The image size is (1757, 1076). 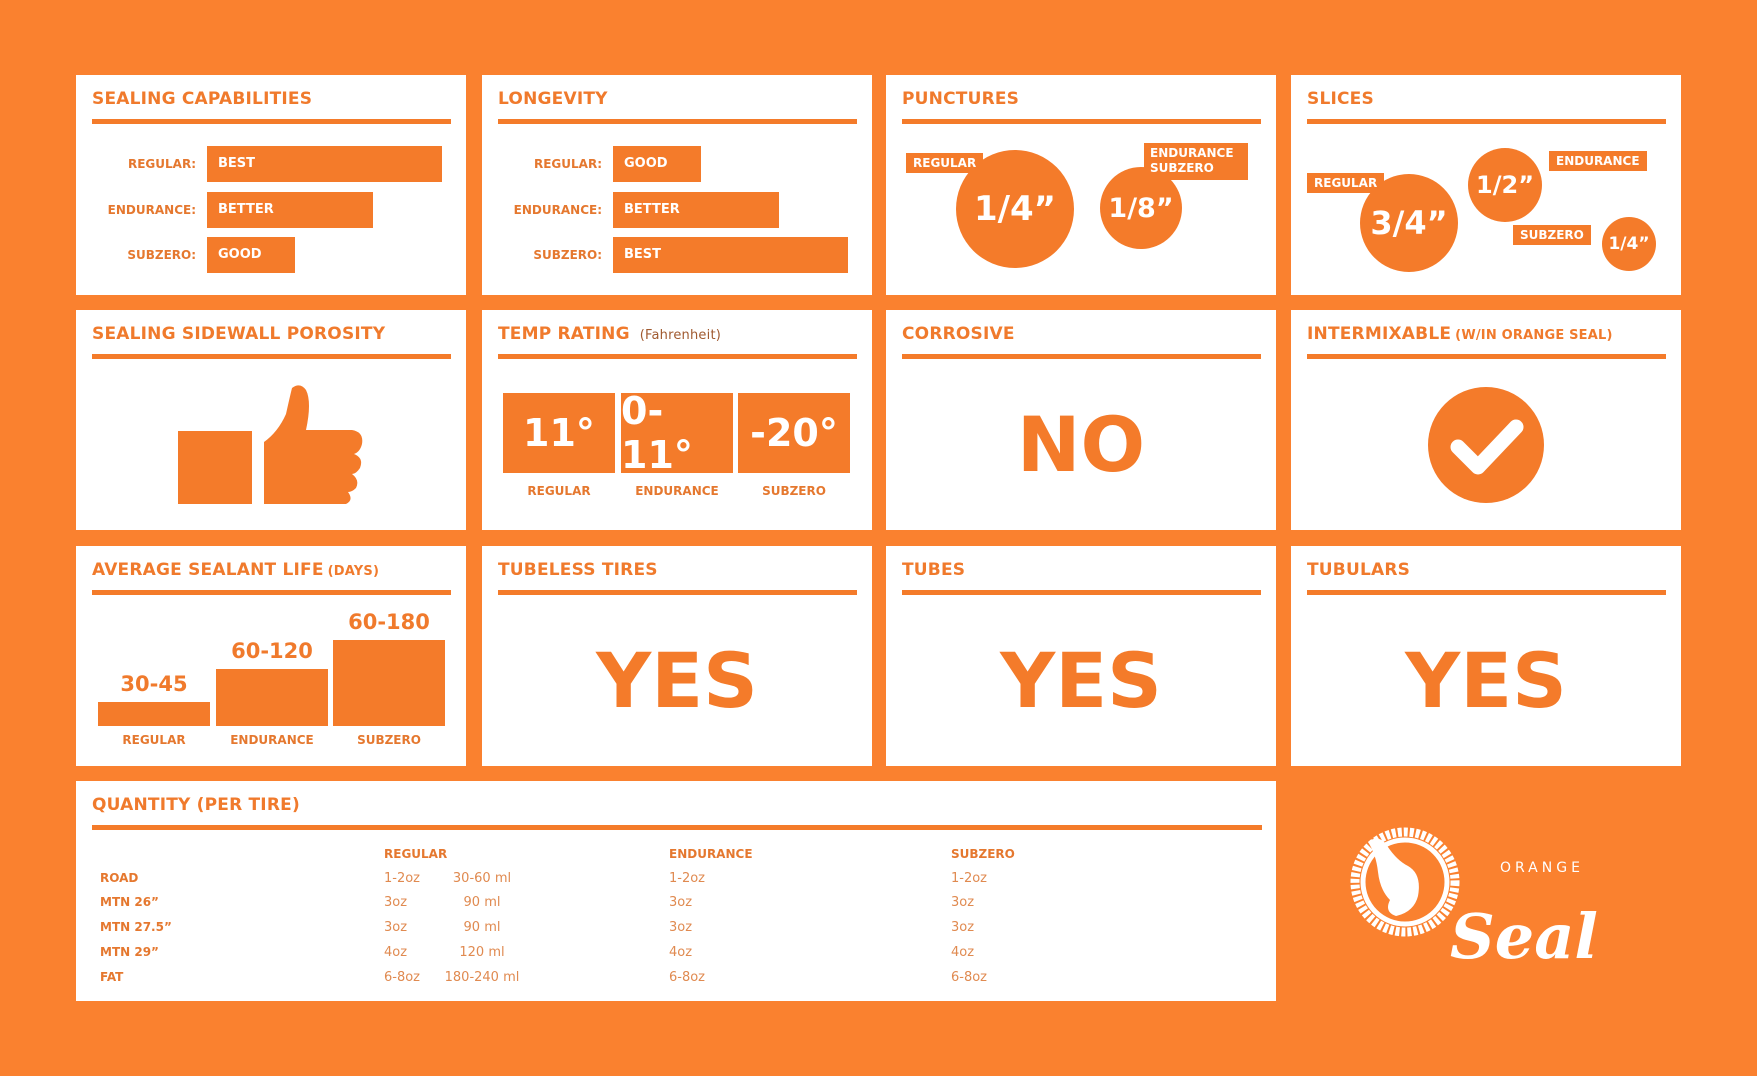 I want to click on card-corrosive: CORROSIVE NO, so click(x=1081, y=420).